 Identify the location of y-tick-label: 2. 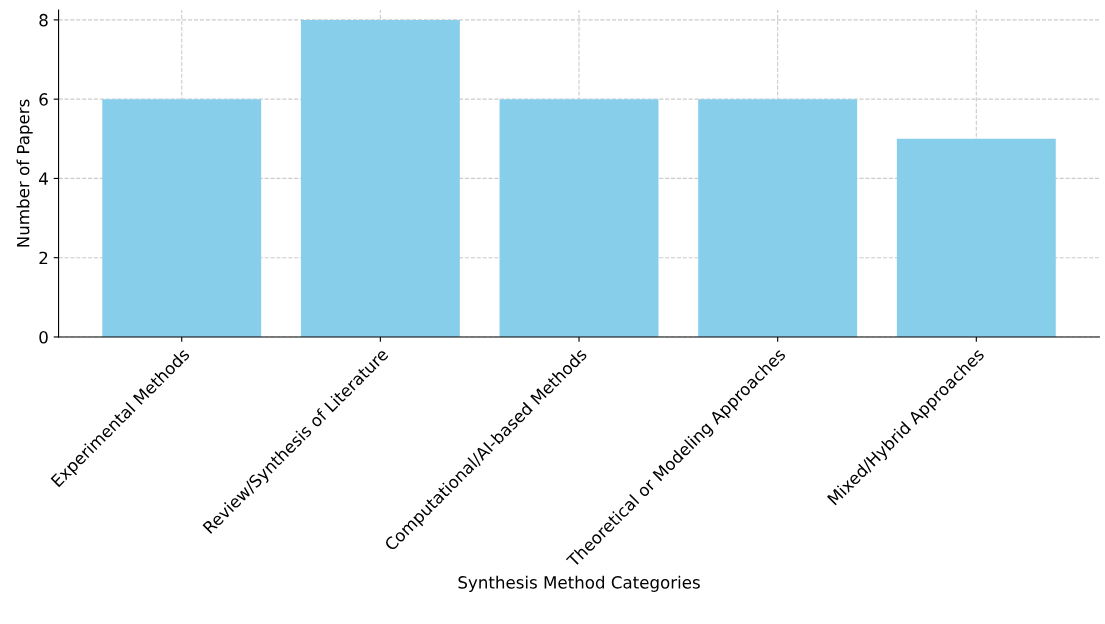
(43, 258).